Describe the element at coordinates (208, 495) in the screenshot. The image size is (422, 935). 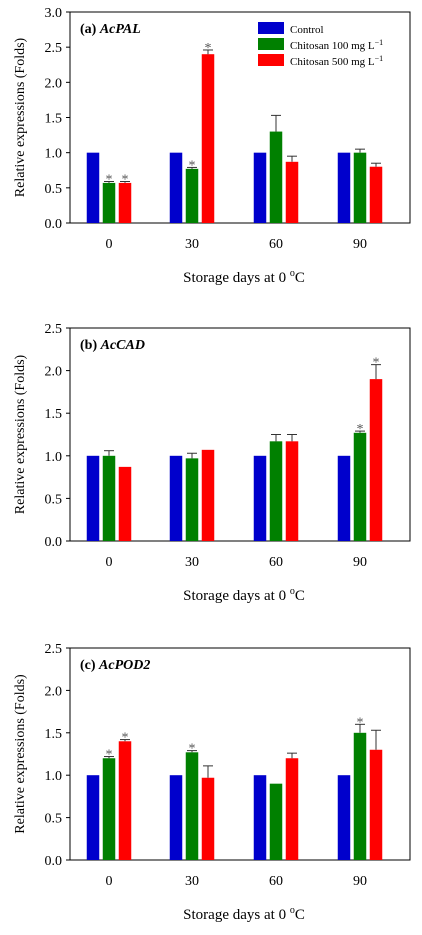
I see `bar-AcCAD-30-s2` at that location.